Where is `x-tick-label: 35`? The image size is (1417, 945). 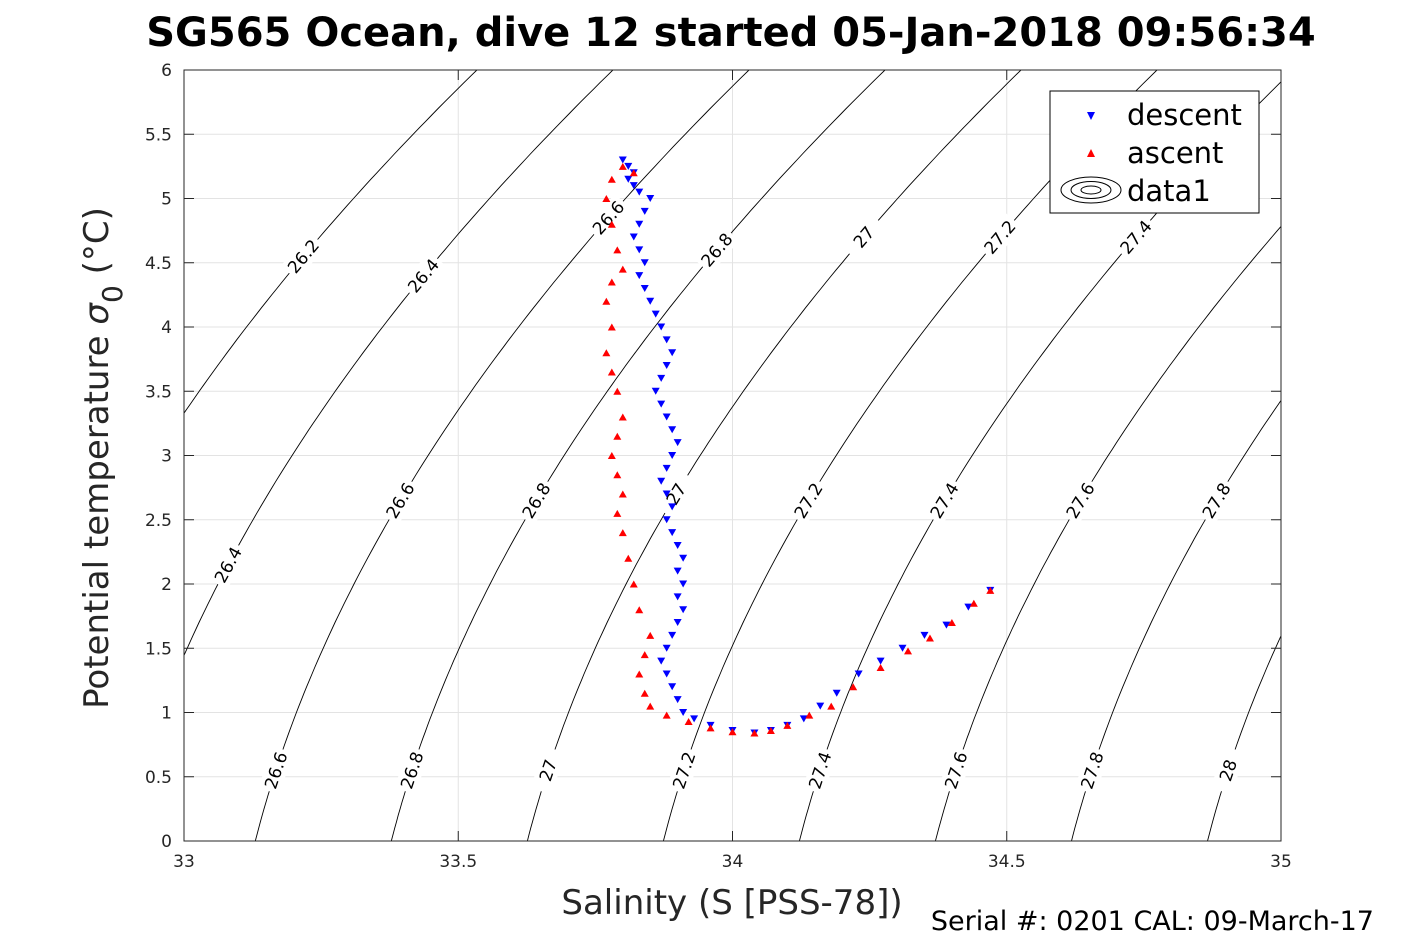 x-tick-label: 35 is located at coordinates (1281, 862).